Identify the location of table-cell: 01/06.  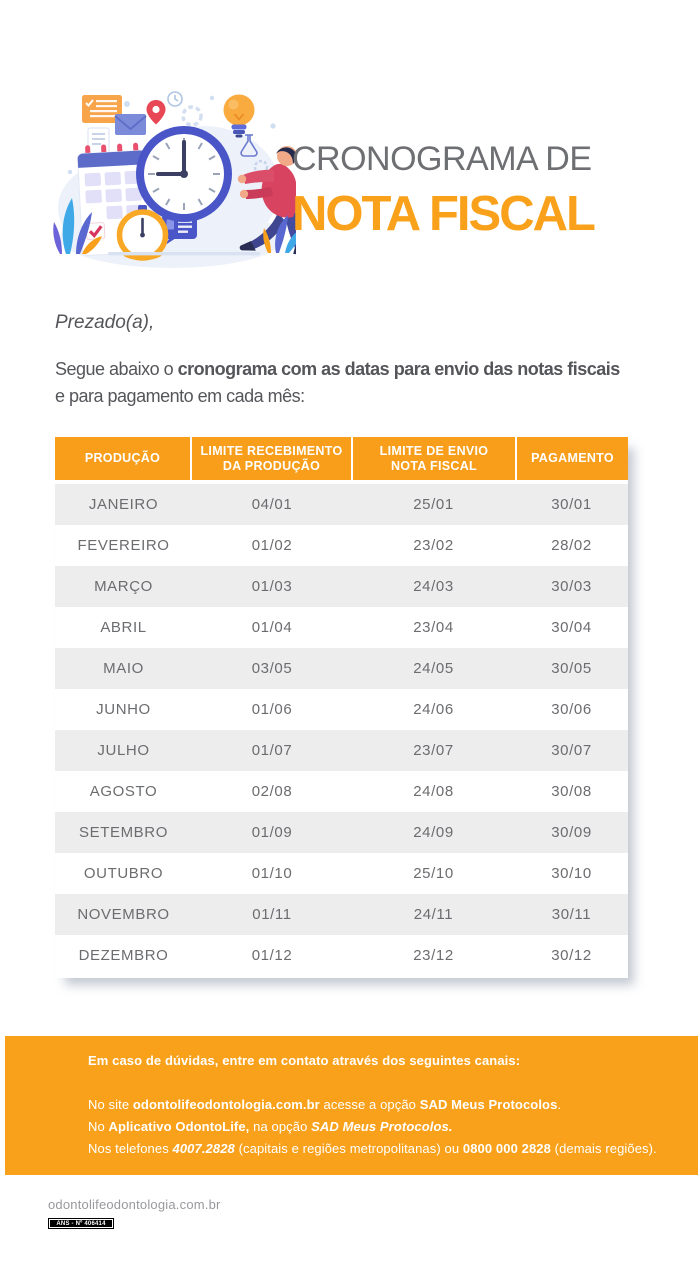
(272, 709).